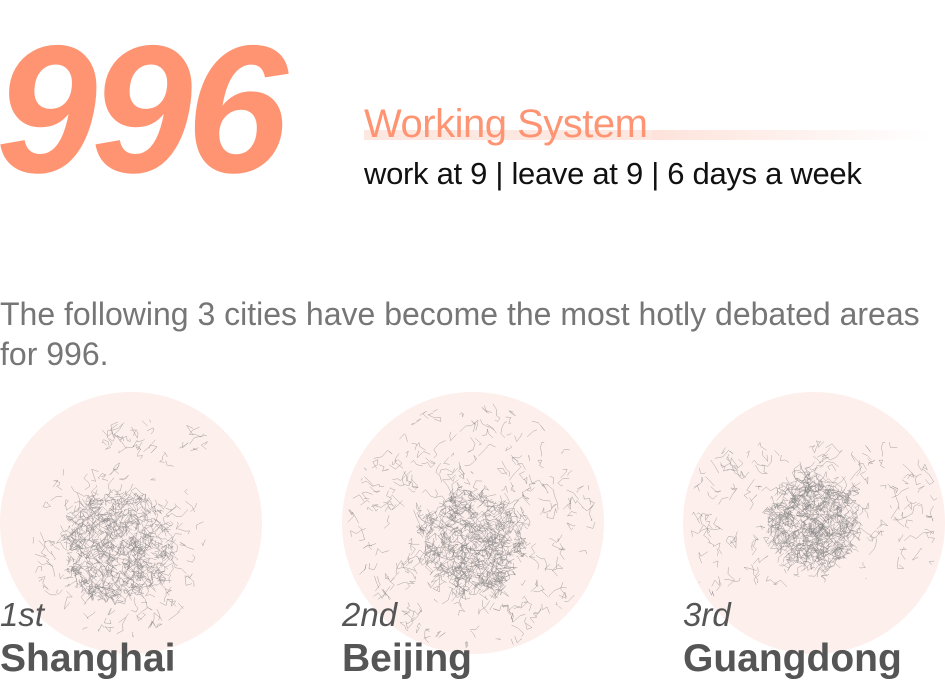  I want to click on system-subtitle: work at 9 | leave at 9 | 6 days a week, so click(613, 173).